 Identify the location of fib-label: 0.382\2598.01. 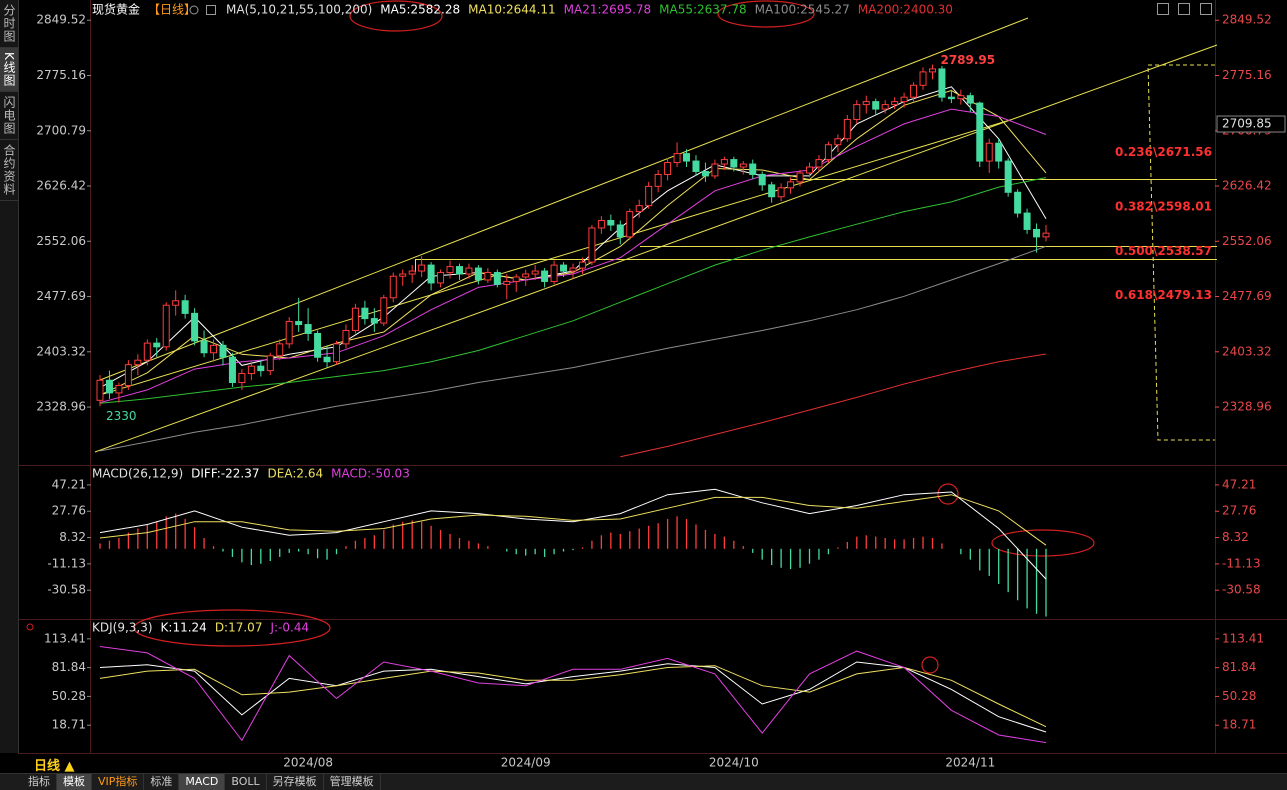
(1163, 207).